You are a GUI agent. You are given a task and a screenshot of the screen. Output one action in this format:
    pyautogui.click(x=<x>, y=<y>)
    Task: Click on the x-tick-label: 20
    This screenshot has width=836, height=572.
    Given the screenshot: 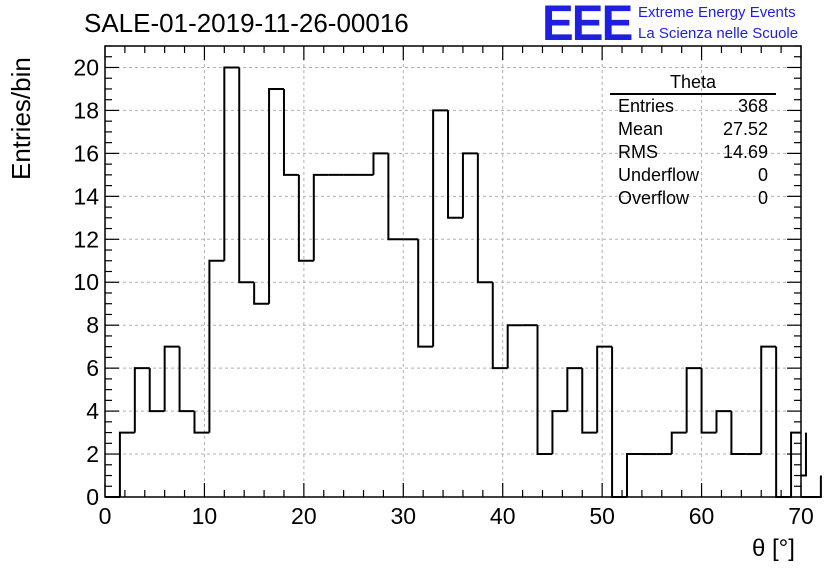 What is the action you would take?
    pyautogui.click(x=304, y=516)
    